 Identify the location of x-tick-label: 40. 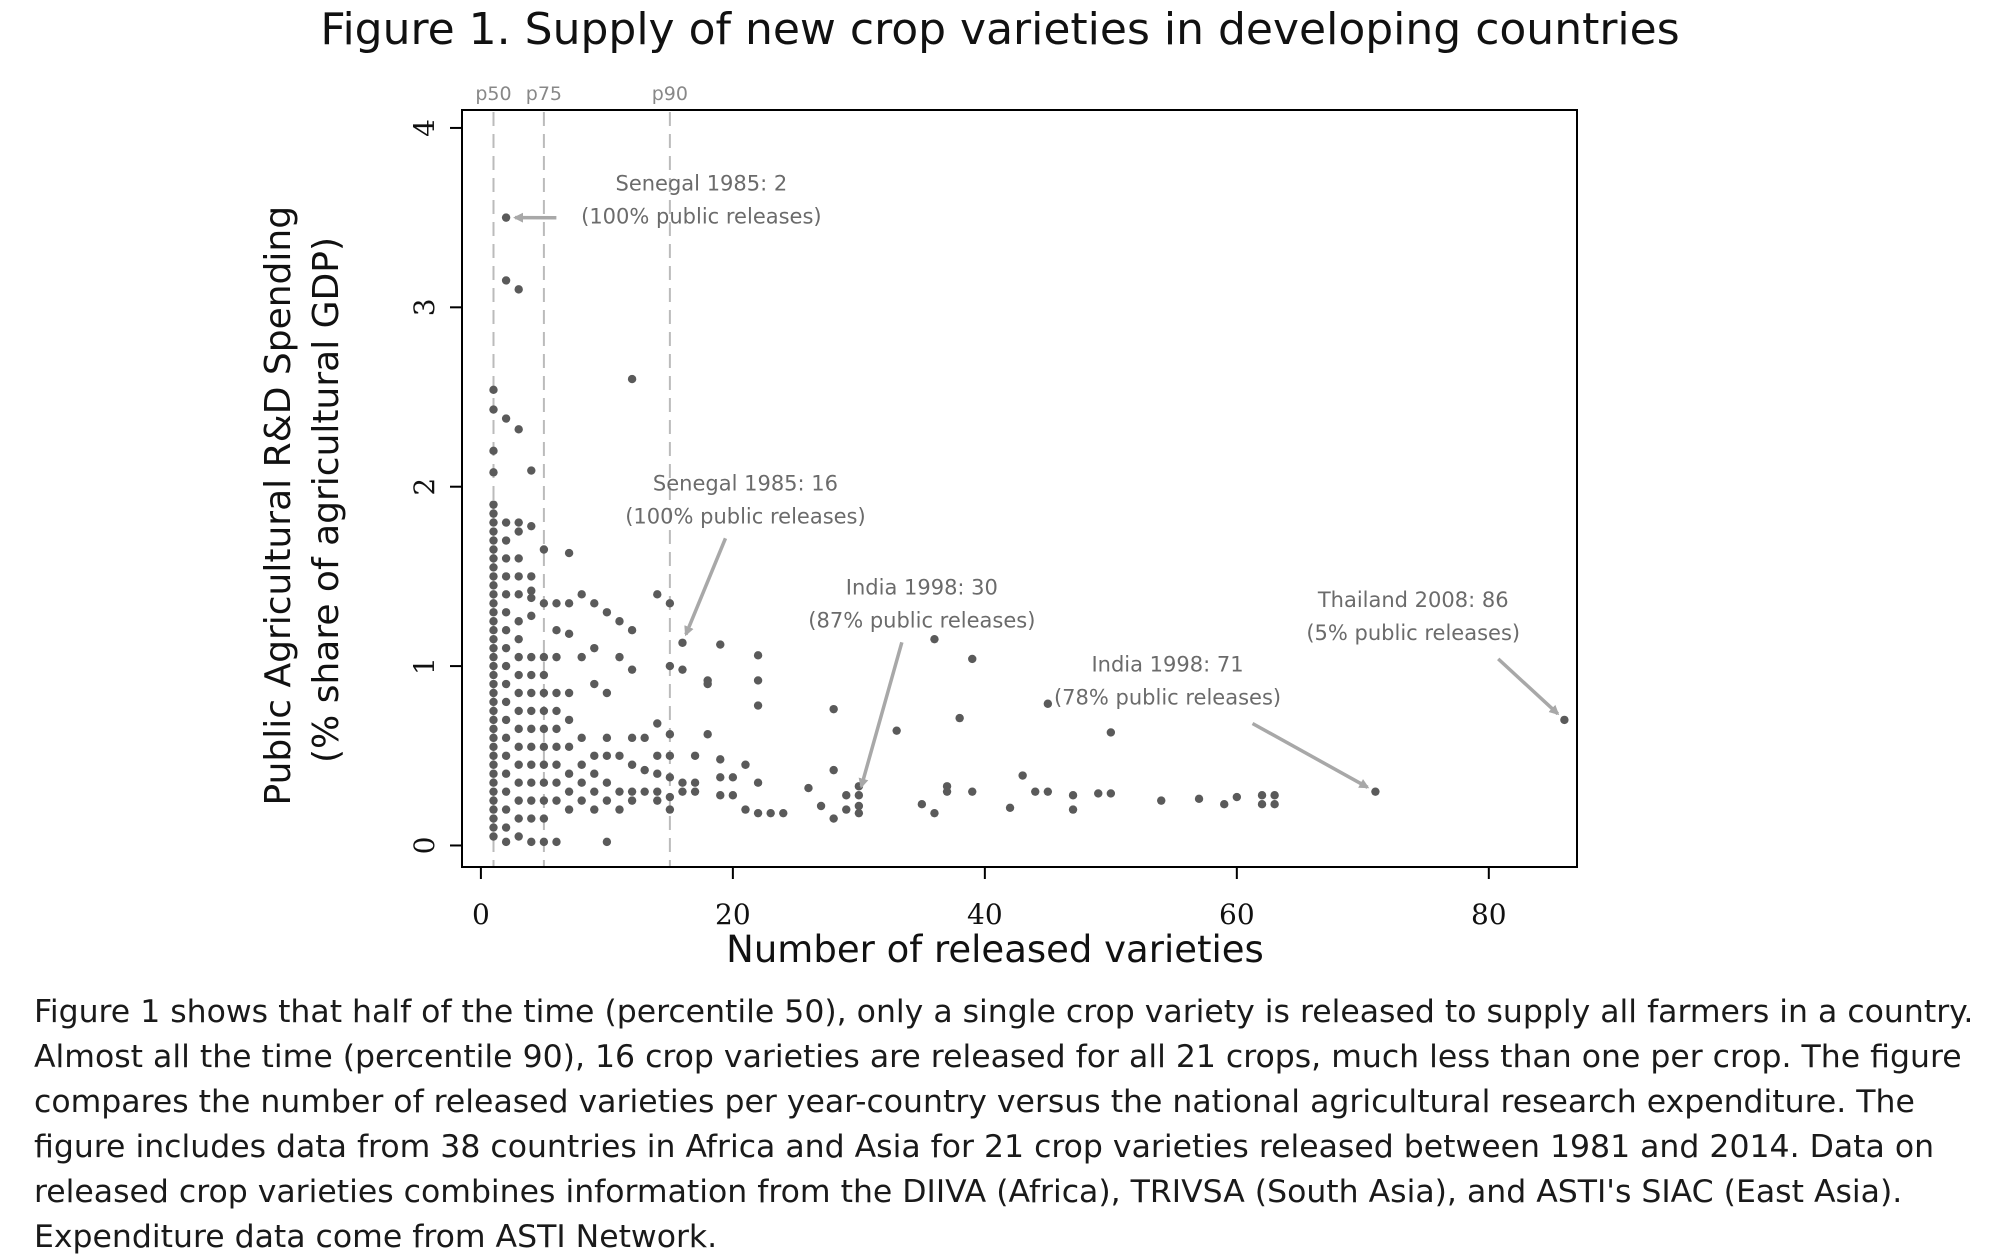
(985, 914).